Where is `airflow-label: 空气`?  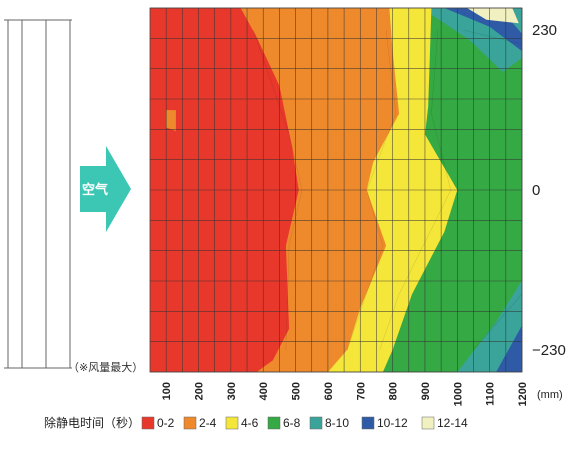 airflow-label: 空气 is located at coordinates (95, 189).